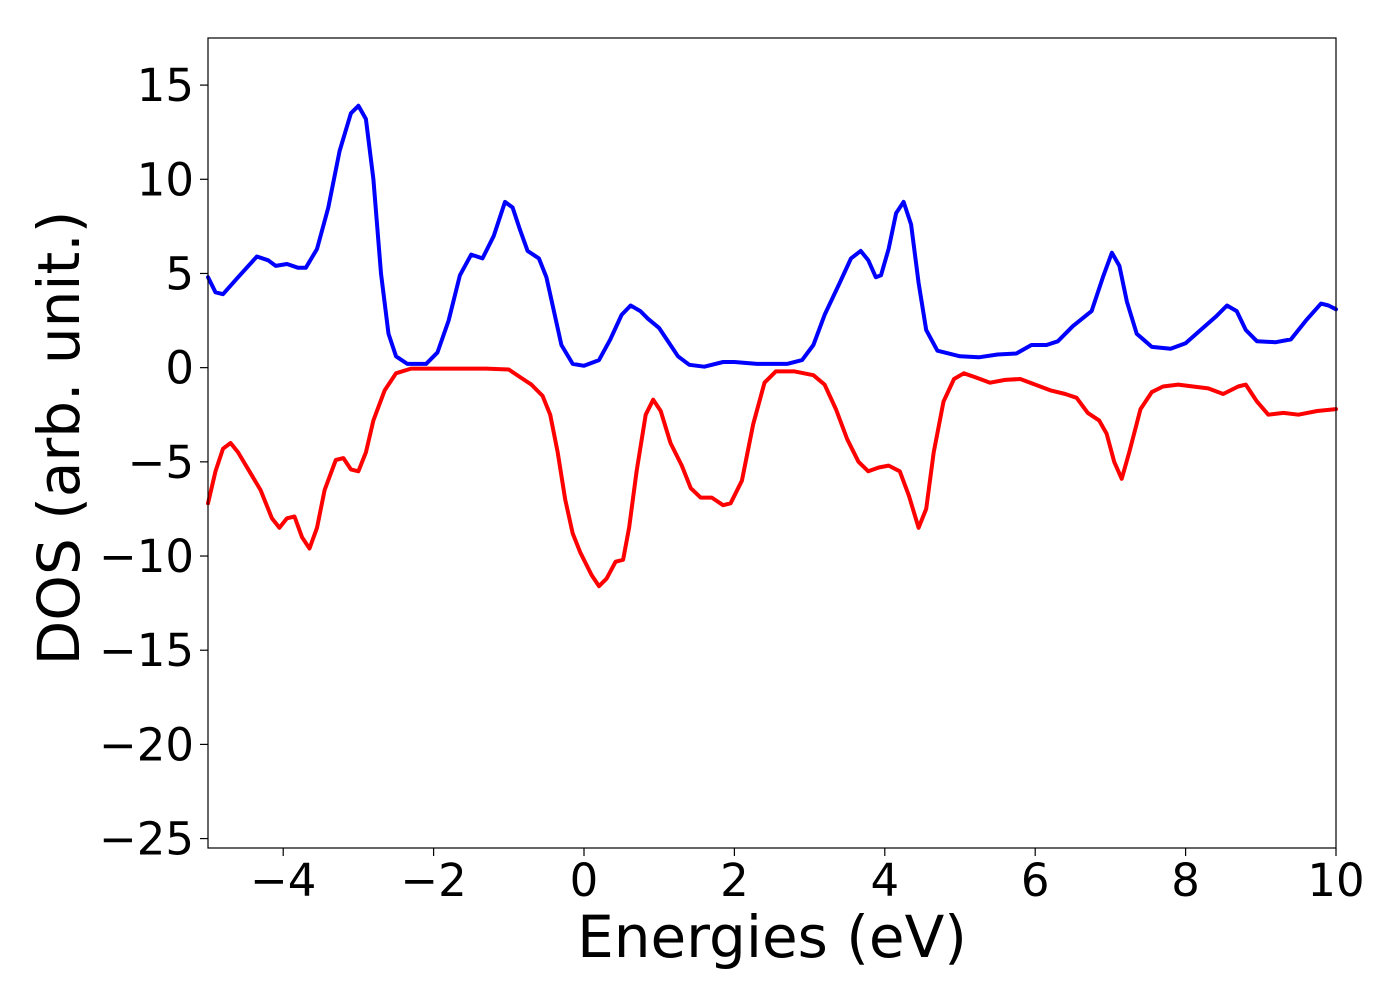 Image resolution: width=1400 pixels, height=1000 pixels. Describe the element at coordinates (283, 880) in the screenshot. I see `x-tick-label: −4` at that location.